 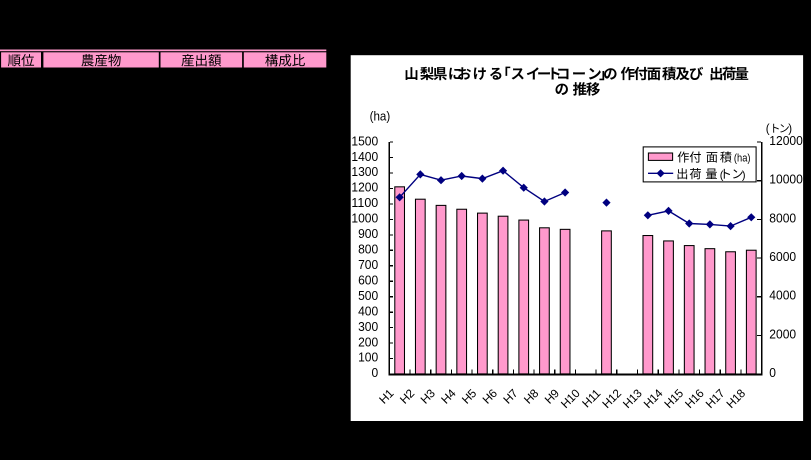 What do you see at coordinates (364, 187) in the screenshot?
I see `svg-text: 1200` at bounding box center [364, 187].